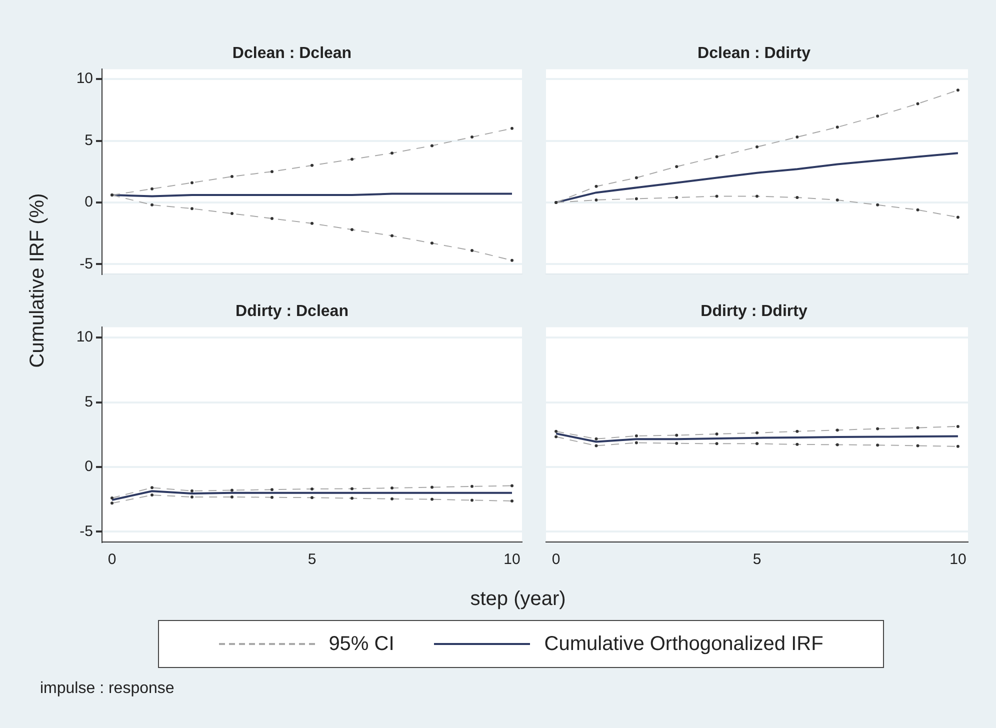  What do you see at coordinates (754, 53) in the screenshot?
I see `chart-title: Dclean : Ddirty` at bounding box center [754, 53].